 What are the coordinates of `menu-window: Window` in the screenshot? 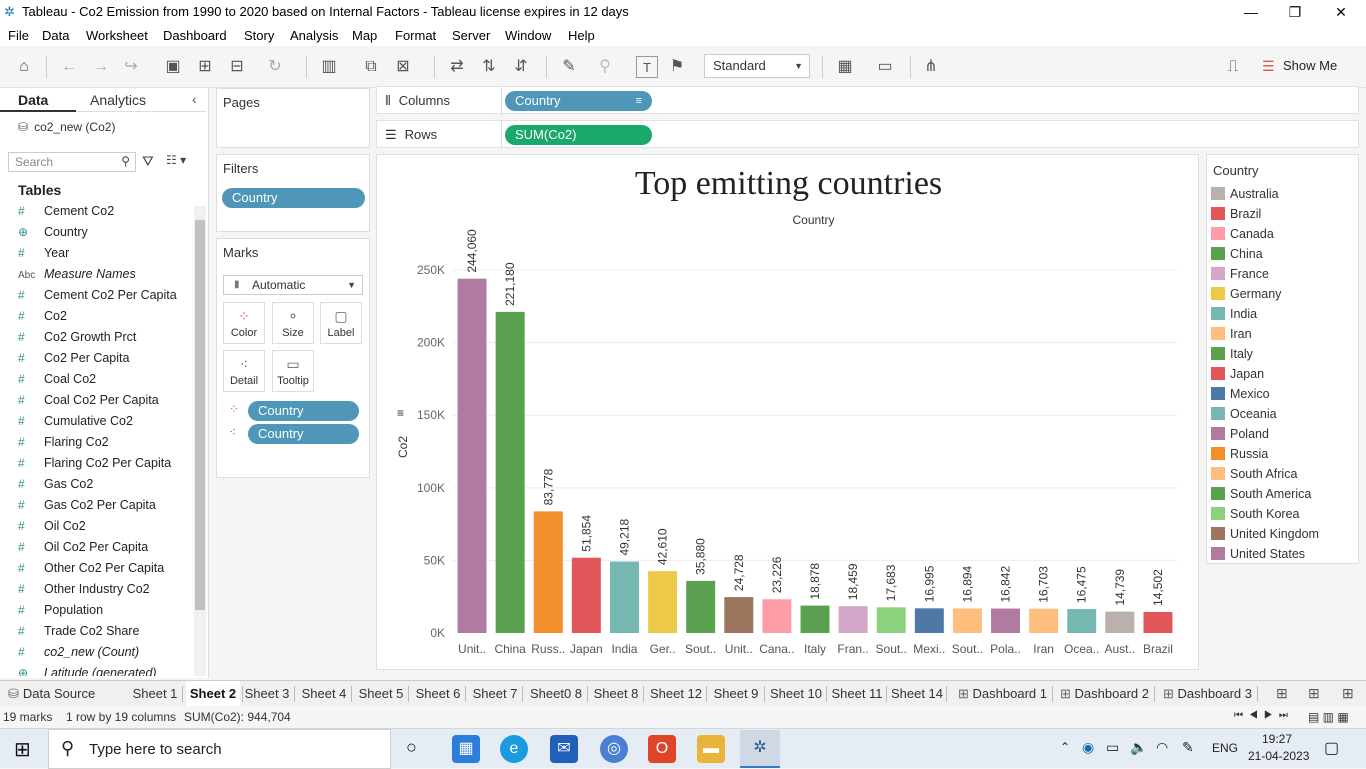 It's located at (528, 35).